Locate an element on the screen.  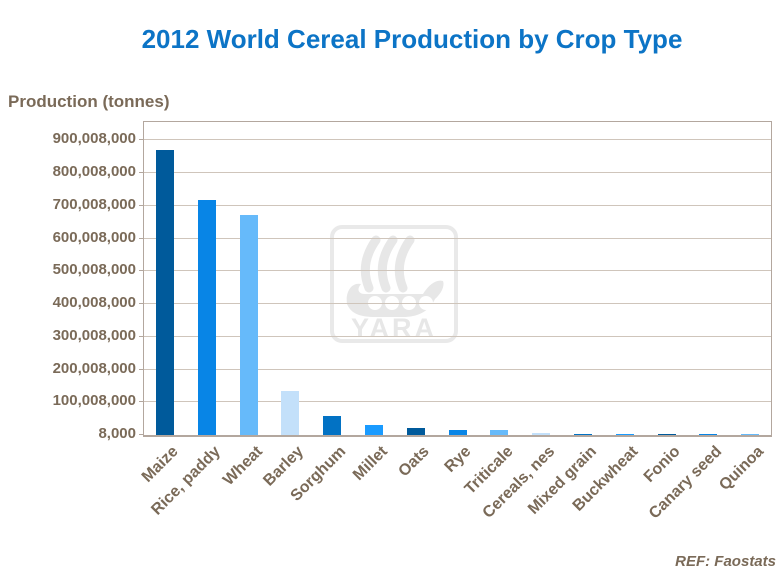
bar-buckwheat is located at coordinates (624, 434).